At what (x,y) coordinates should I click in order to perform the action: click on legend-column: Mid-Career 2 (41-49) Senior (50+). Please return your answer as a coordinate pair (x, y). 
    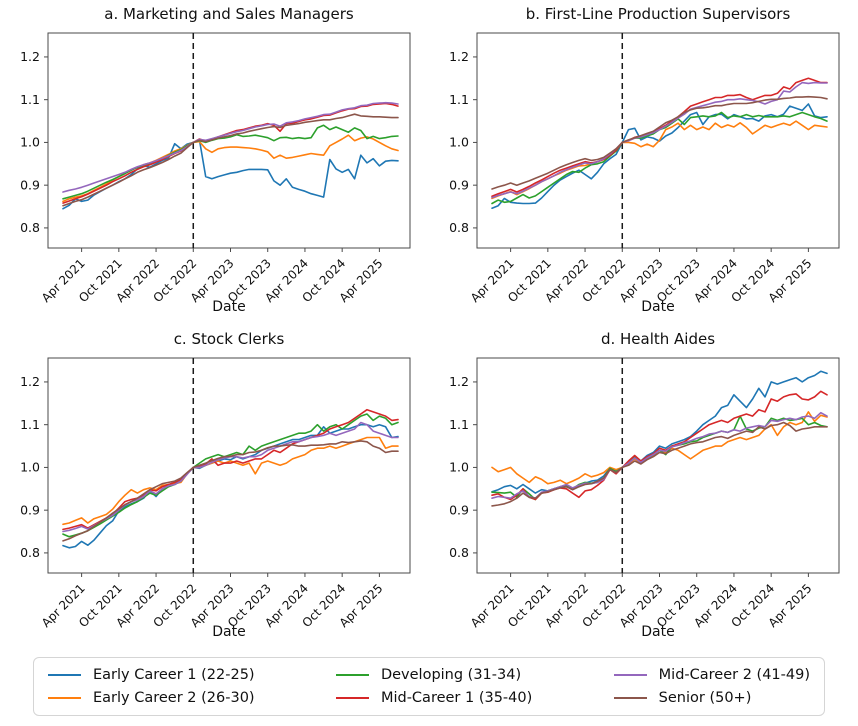
    Looking at the image, I should click on (711, 686).